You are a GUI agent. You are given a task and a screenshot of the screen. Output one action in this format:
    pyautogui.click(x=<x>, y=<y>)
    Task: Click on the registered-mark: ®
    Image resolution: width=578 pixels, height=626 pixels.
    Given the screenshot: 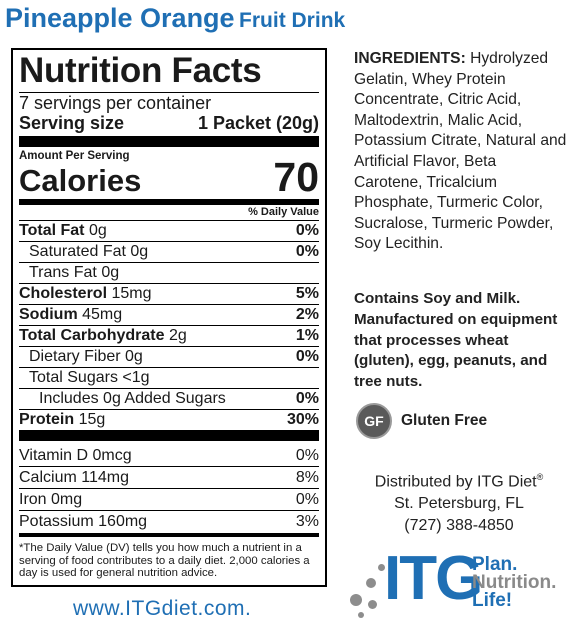 What is the action you would take?
    pyautogui.click(x=540, y=477)
    